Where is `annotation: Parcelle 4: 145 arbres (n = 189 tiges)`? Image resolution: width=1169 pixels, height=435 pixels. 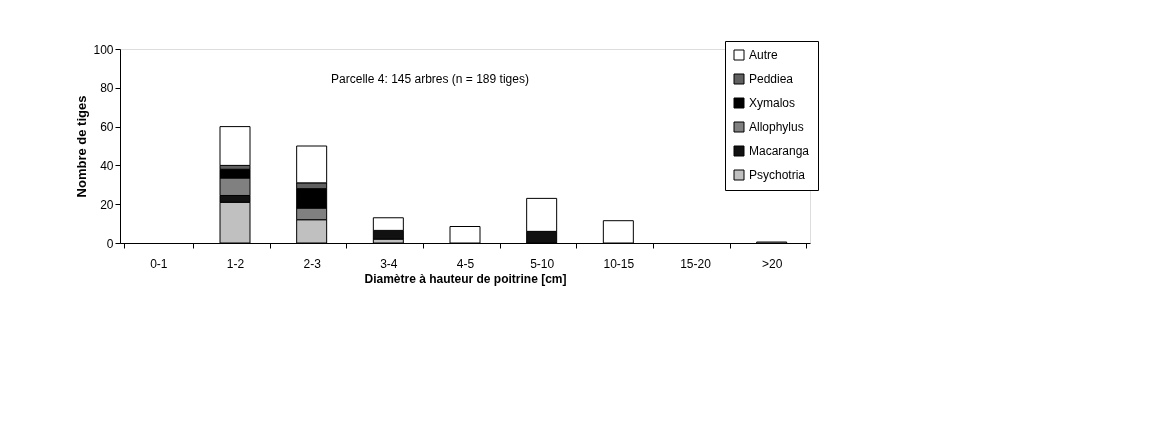 annotation: Parcelle 4: 145 arbres (n = 189 tiges) is located at coordinates (430, 79).